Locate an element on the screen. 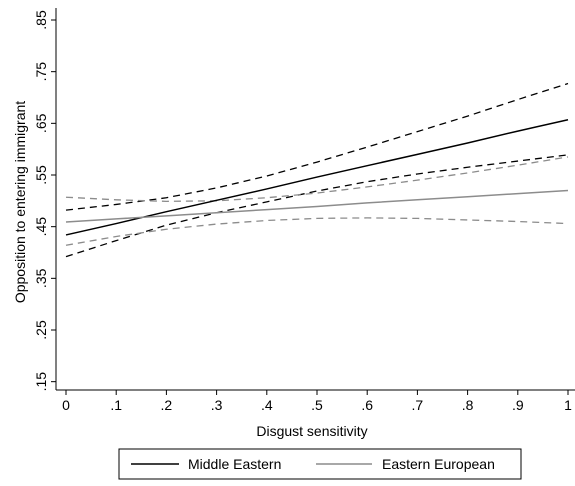 Image resolution: width=575 pixels, height=486 pixels. y-tick-label: .45 is located at coordinates (41, 227).